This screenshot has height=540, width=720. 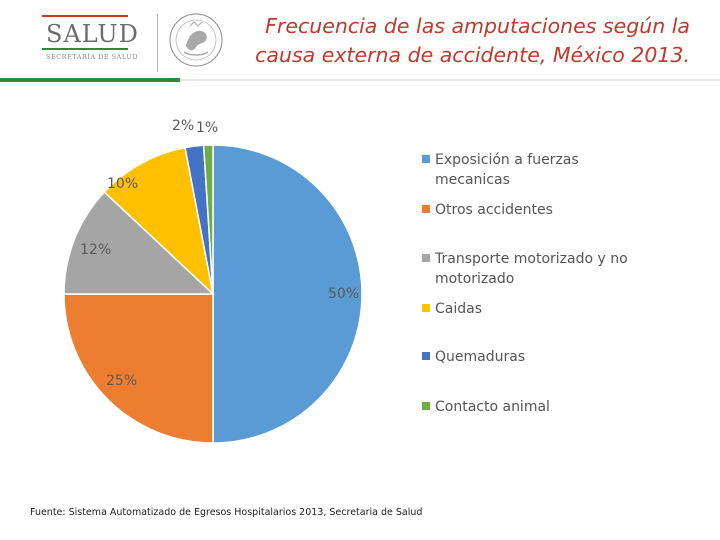 What do you see at coordinates (85, 16) in the screenshot?
I see `logo-rule-top` at bounding box center [85, 16].